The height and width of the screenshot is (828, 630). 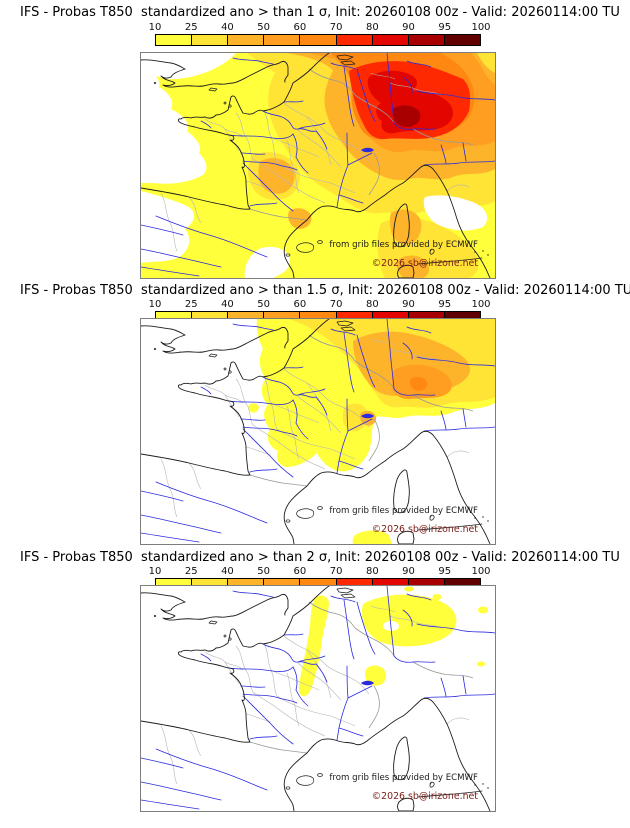 I want to click on colorbar-bar, so click(x=318, y=40).